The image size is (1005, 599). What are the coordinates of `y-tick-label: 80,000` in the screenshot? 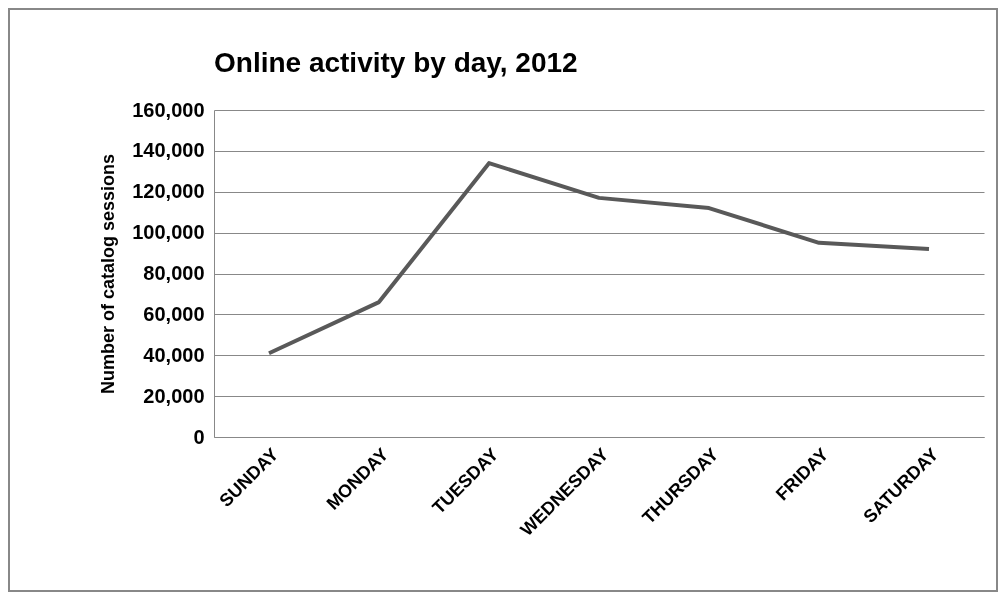 It's located at (174, 273).